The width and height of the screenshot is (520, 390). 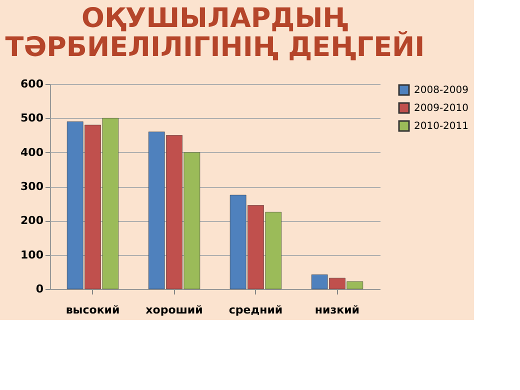 What do you see at coordinates (32, 152) in the screenshot?
I see `y-tick-label: 400` at bounding box center [32, 152].